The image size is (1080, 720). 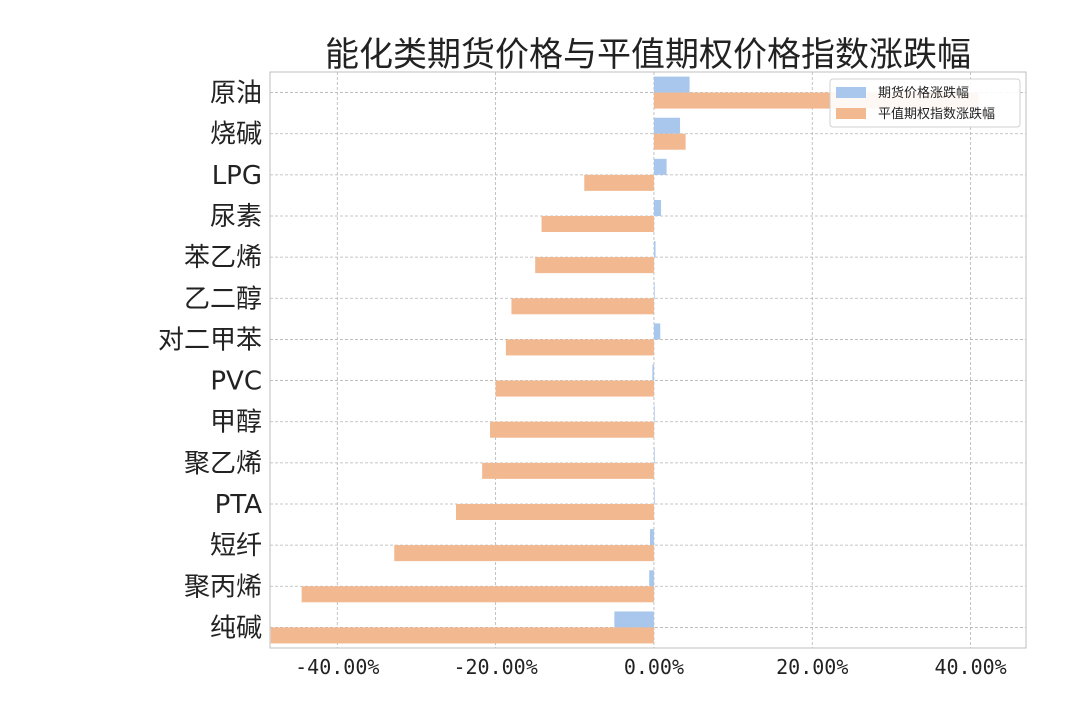 I want to click on x-tick-label: -20.00%, so click(x=495, y=667).